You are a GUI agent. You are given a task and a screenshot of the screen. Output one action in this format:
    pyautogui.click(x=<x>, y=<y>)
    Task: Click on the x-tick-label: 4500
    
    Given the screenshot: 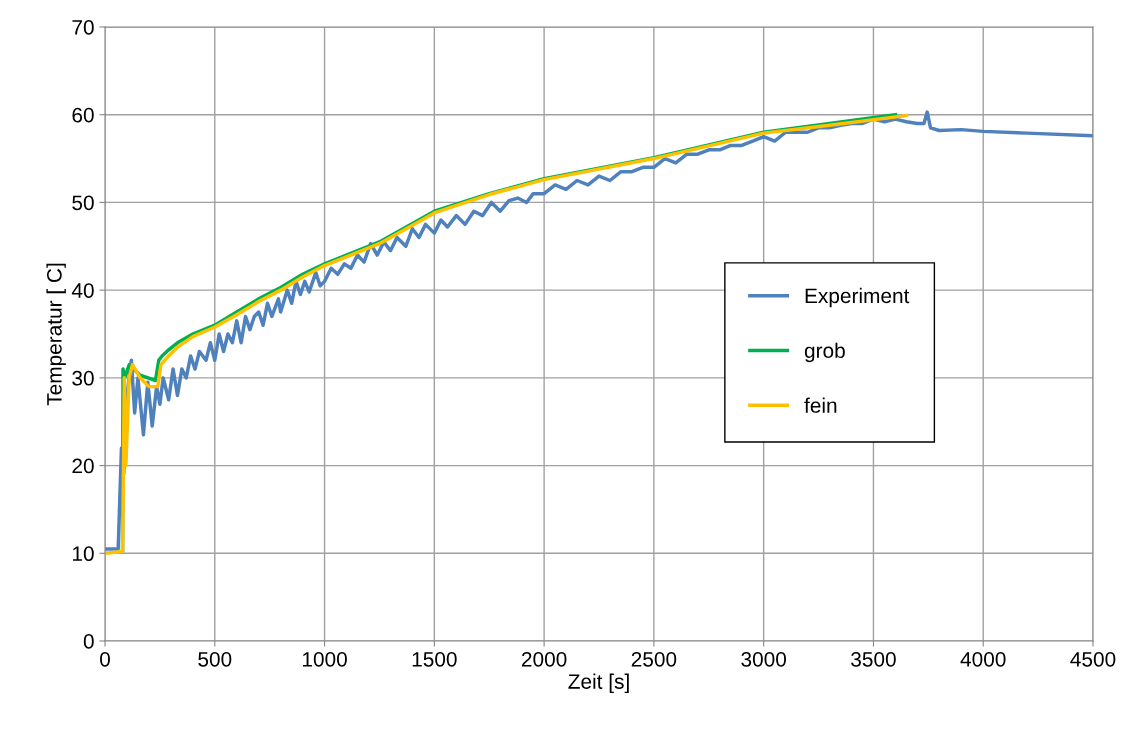 What is the action you would take?
    pyautogui.click(x=1093, y=659)
    